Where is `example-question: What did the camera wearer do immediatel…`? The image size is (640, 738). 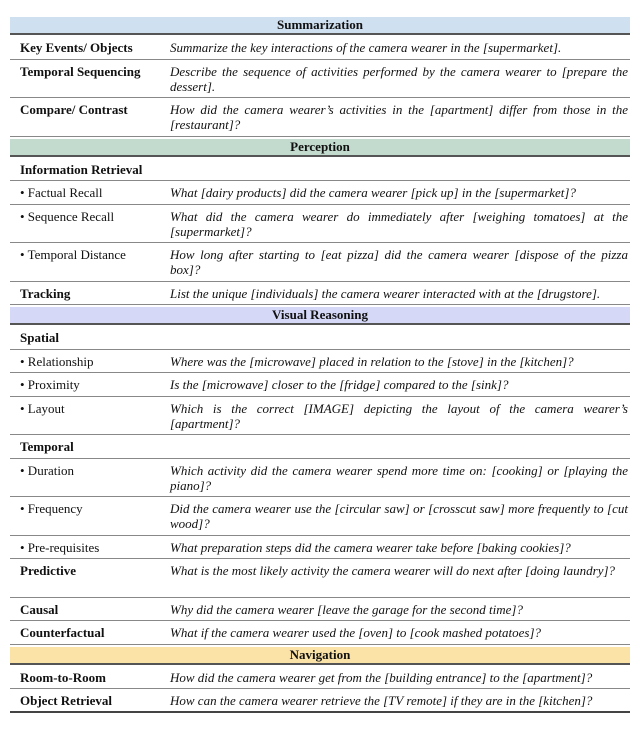
example-question: What did the camera wearer do immediatel… is located at coordinates (399, 223).